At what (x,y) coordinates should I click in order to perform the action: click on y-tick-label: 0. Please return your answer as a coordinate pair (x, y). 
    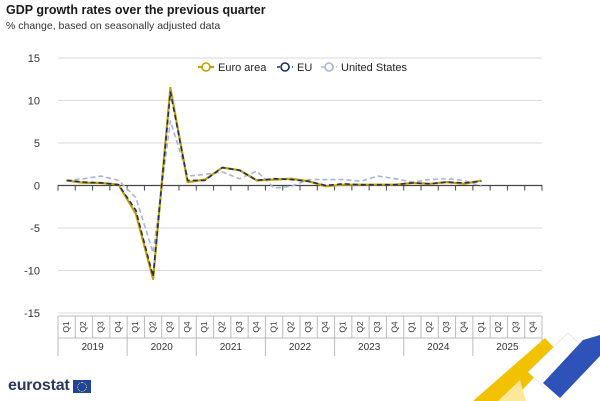
    Looking at the image, I should click on (37, 187).